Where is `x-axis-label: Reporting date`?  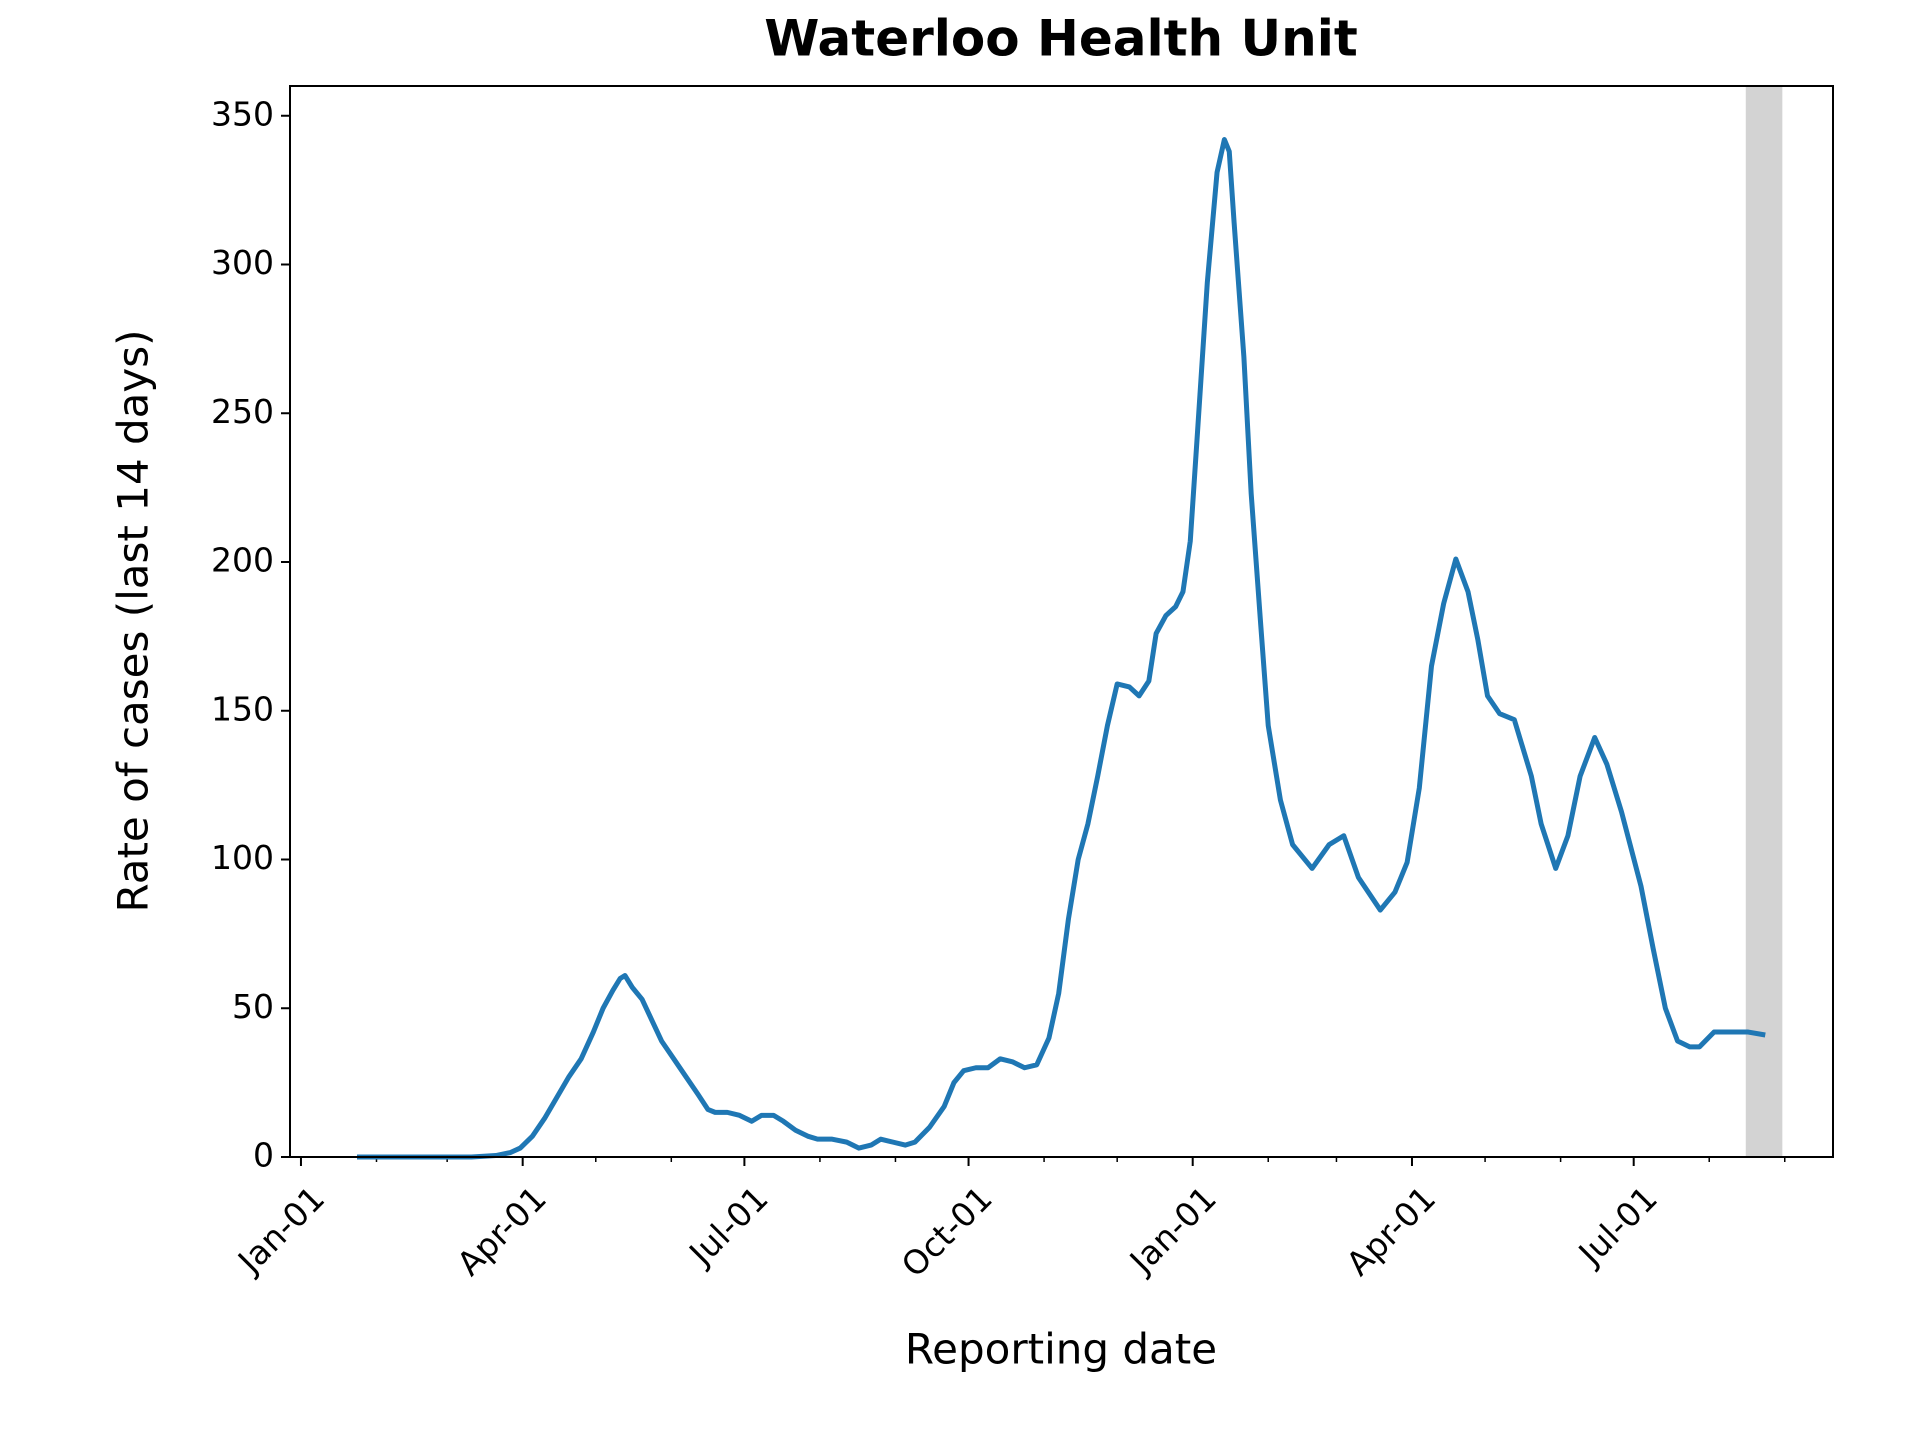 x-axis-label: Reporting date is located at coordinates (1061, 1349).